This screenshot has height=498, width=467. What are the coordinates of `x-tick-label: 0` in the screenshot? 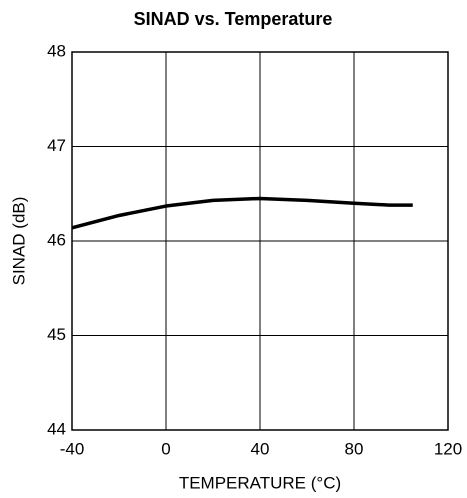 It's located at (165, 448).